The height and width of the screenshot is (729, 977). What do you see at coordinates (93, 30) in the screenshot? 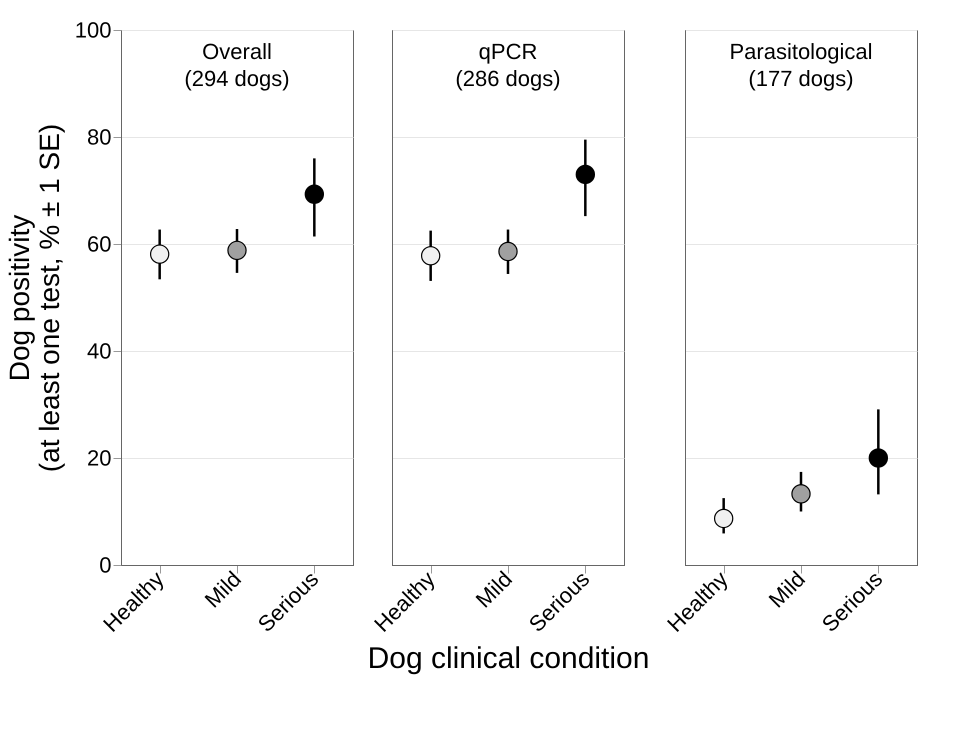
I see `y-tick-label: 100` at bounding box center [93, 30].